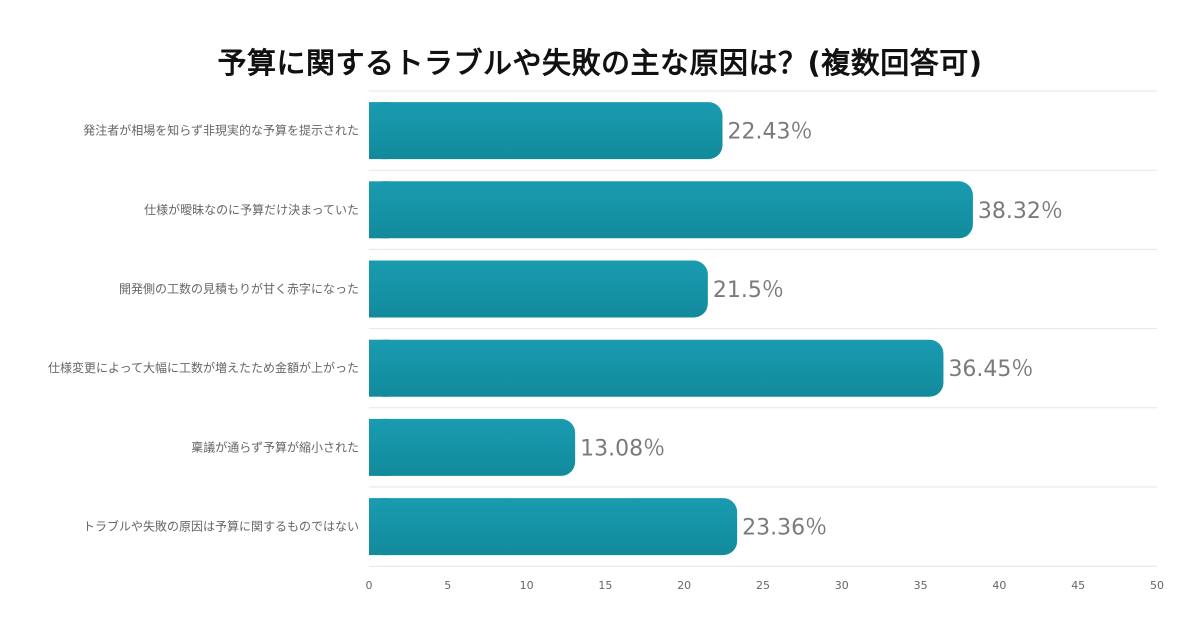 The image size is (1200, 630). I want to click on value-label: 13.08％, so click(622, 448).